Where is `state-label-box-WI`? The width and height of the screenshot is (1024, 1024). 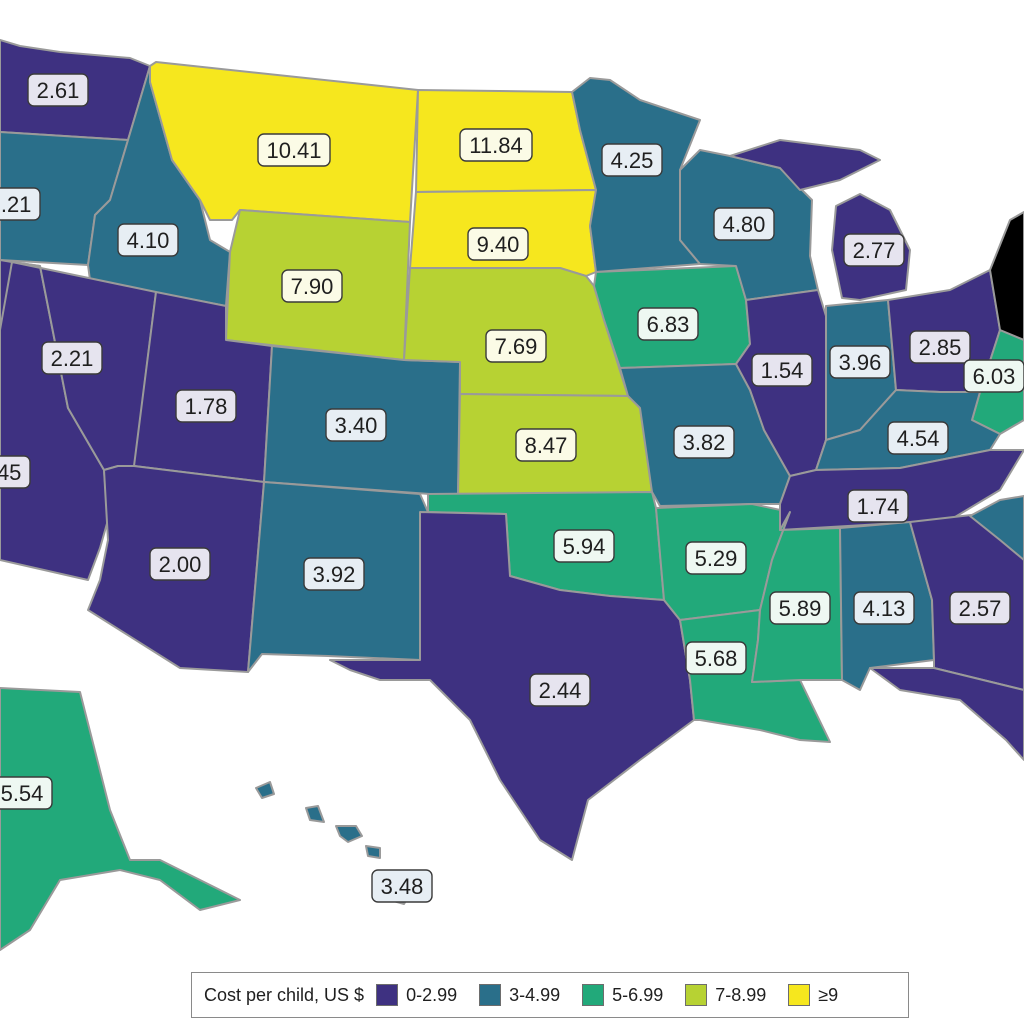
state-label-box-WI is located at coordinates (744, 224).